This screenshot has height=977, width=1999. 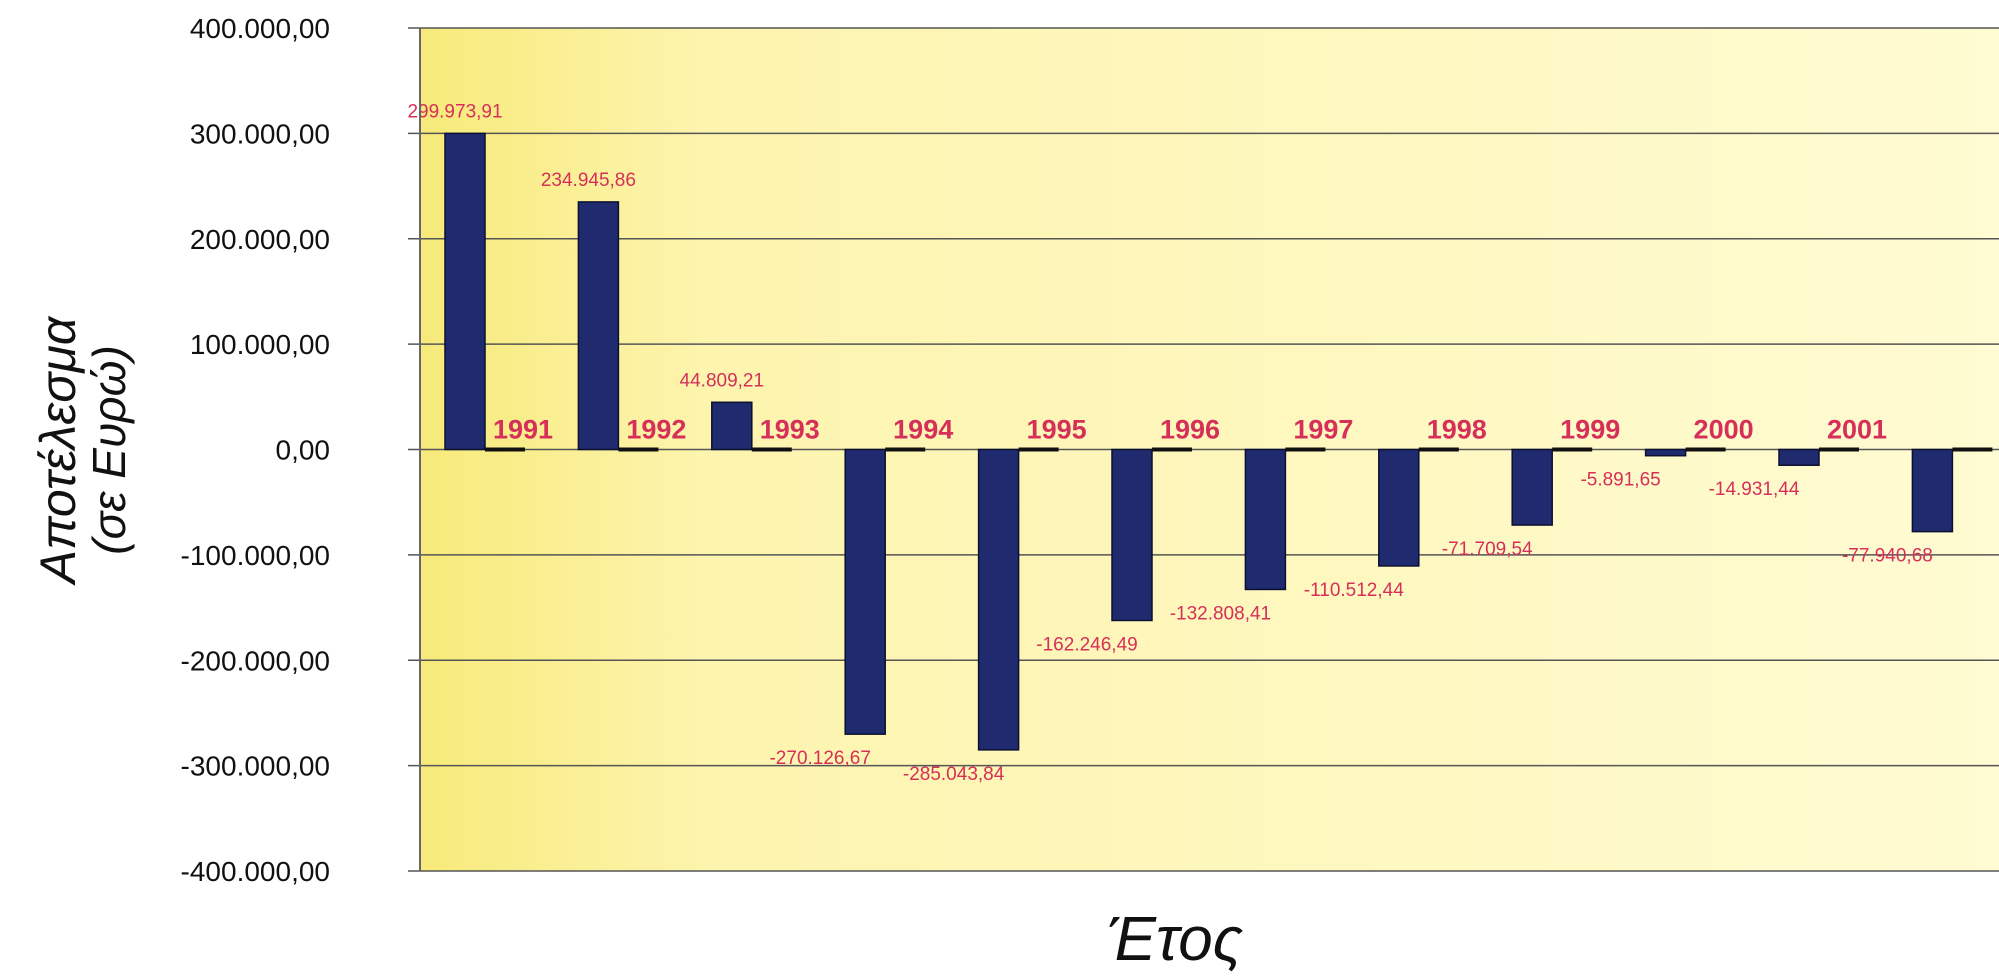 I want to click on category-label: 1995, so click(x=1057, y=430).